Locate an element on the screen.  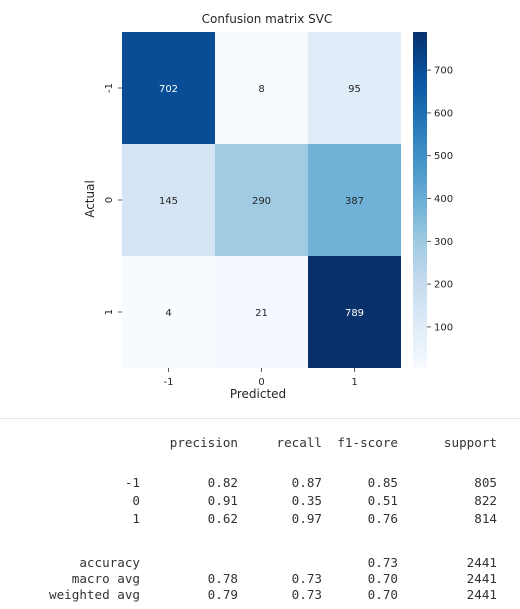
report-cell-recall: 0.87 is located at coordinates (306, 482).